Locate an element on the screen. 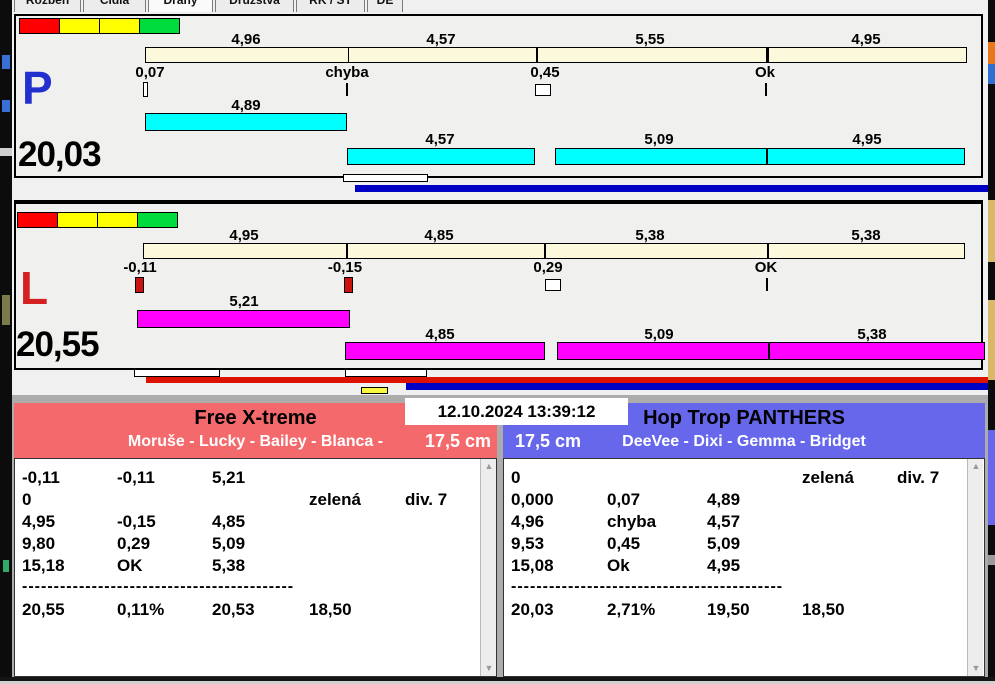  l-split-label-1: 4,95 is located at coordinates (244, 235).